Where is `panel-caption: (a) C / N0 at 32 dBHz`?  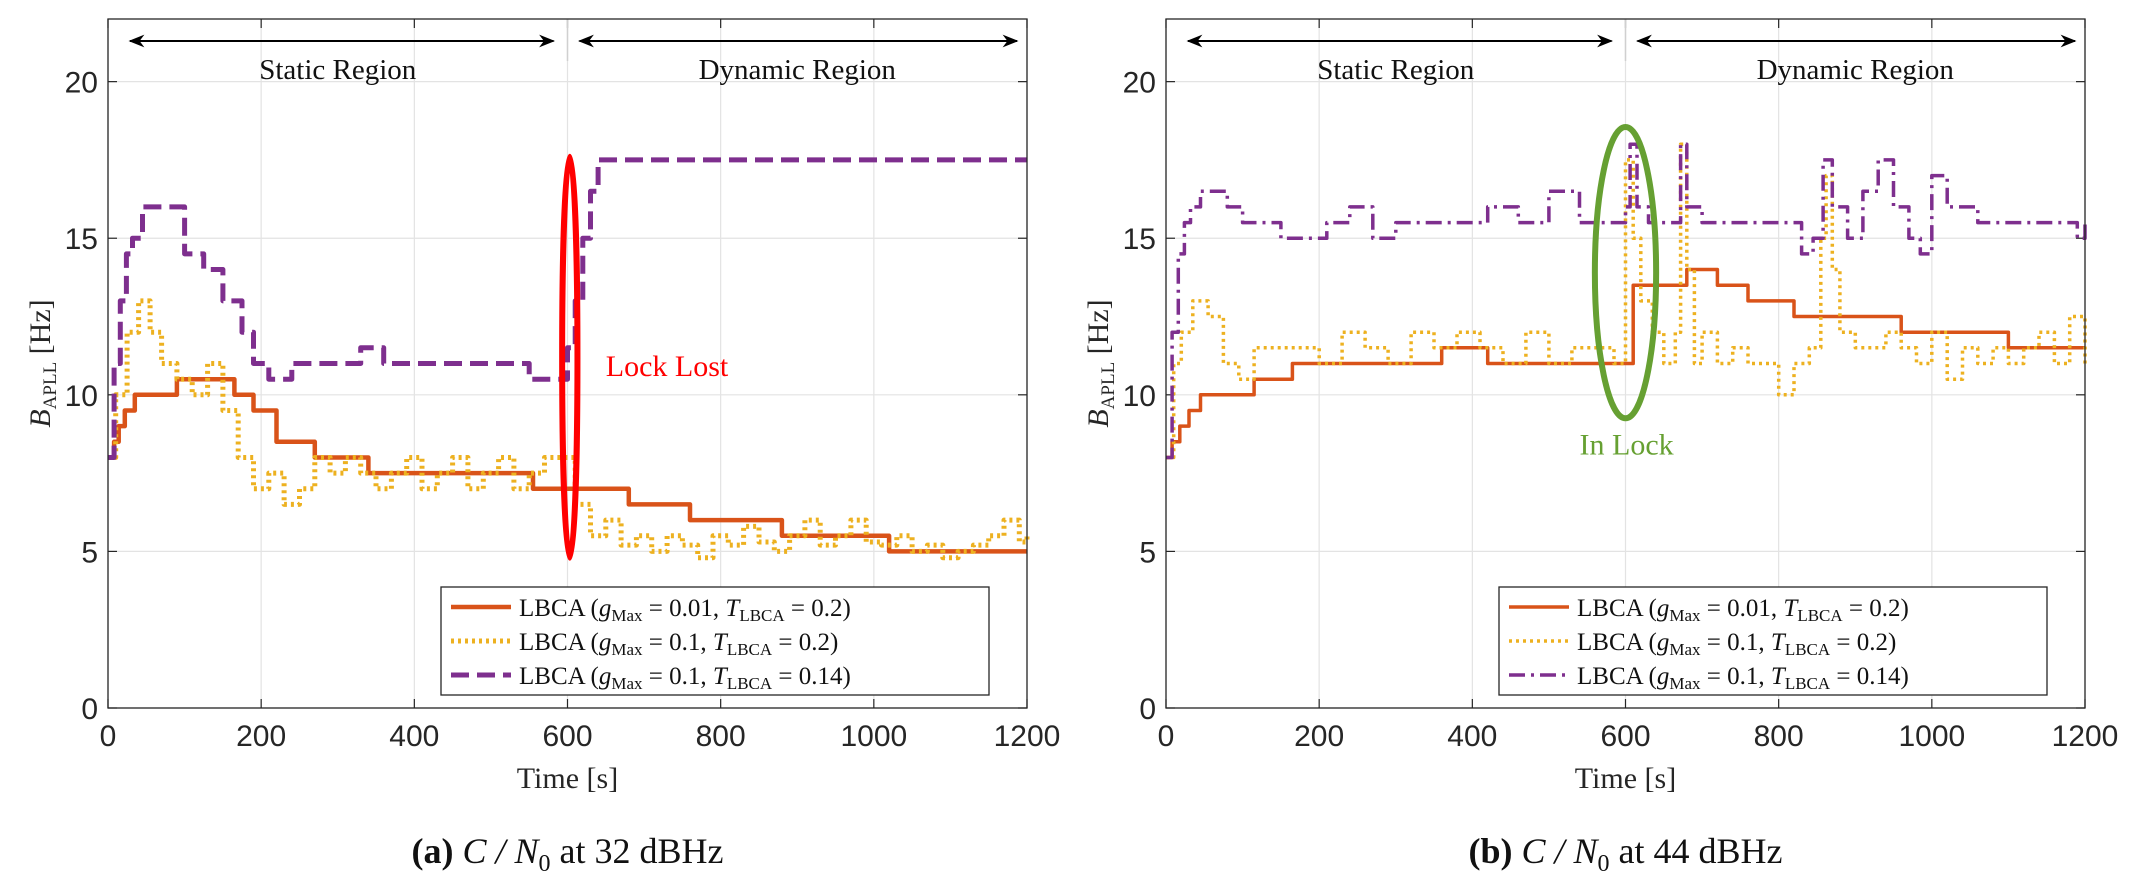
panel-caption: (a) C / N0 at 32 dBHz is located at coordinates (568, 854).